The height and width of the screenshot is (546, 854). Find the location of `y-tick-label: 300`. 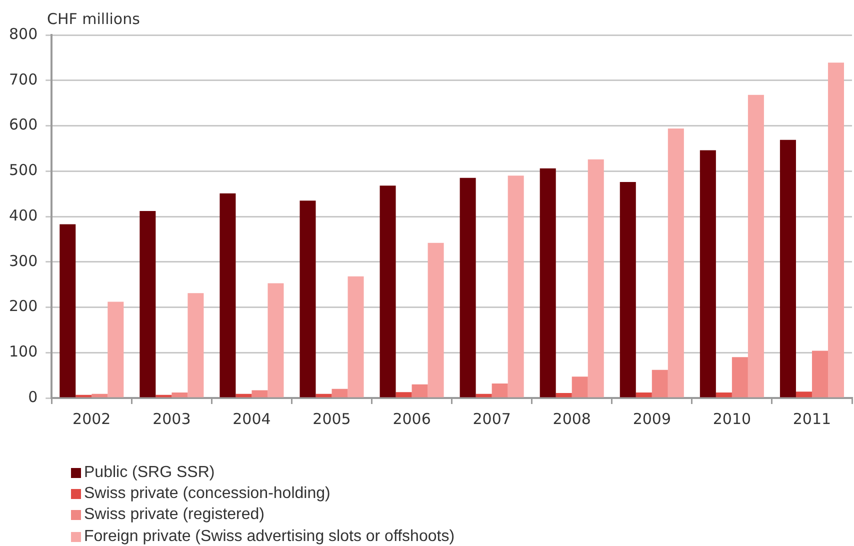

y-tick-label: 300 is located at coordinates (23, 261).